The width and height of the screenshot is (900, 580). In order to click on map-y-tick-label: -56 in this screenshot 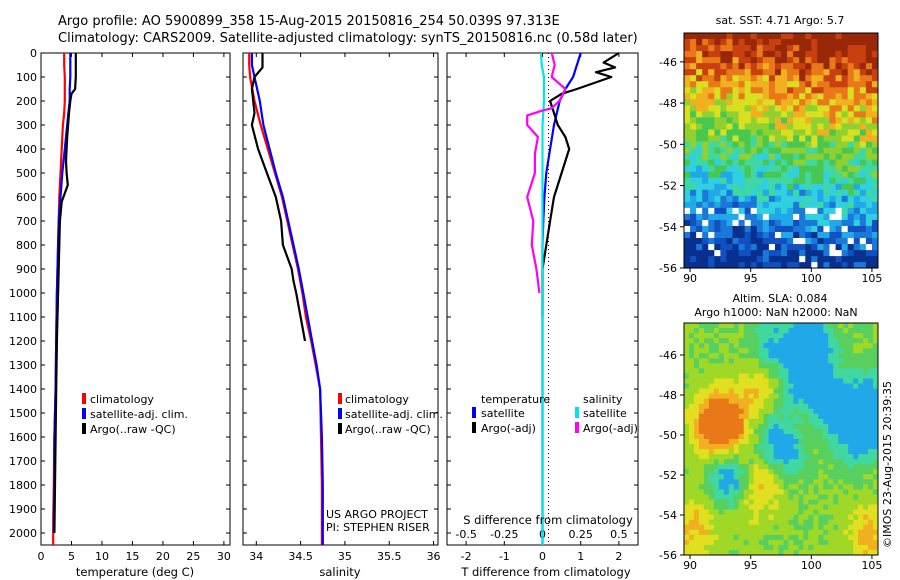, I will do `click(668, 555)`.